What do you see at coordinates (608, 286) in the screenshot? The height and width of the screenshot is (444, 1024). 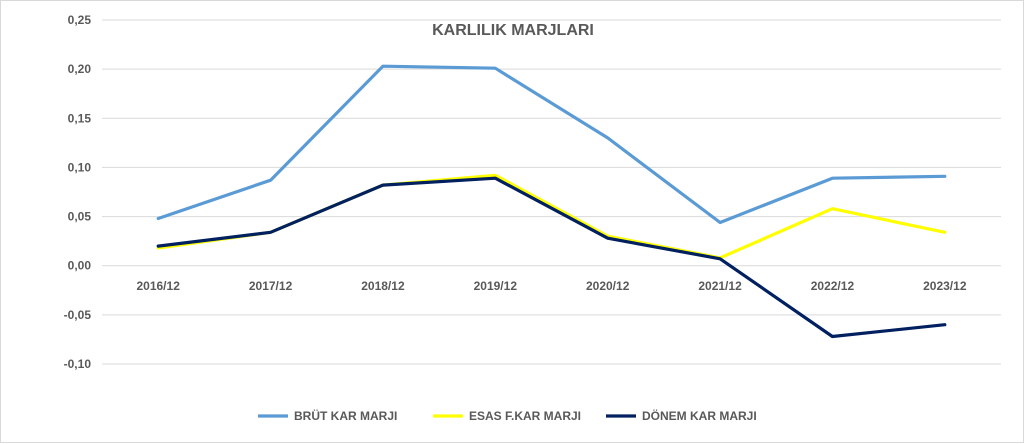 I see `x-tick-label: 2020/12` at bounding box center [608, 286].